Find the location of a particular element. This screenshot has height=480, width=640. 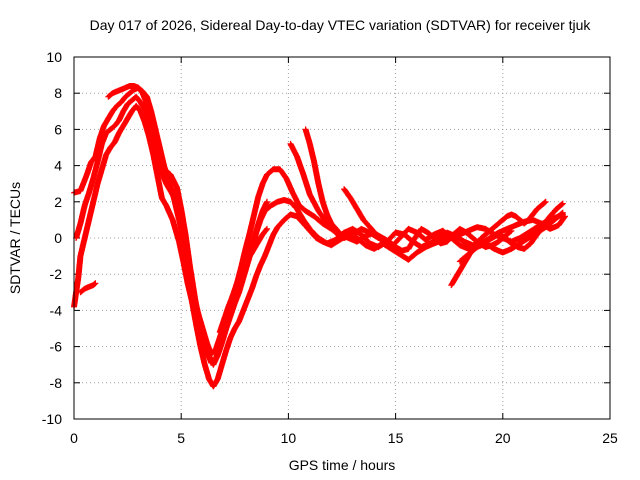

y-tick-label: 6 is located at coordinates (58, 129).